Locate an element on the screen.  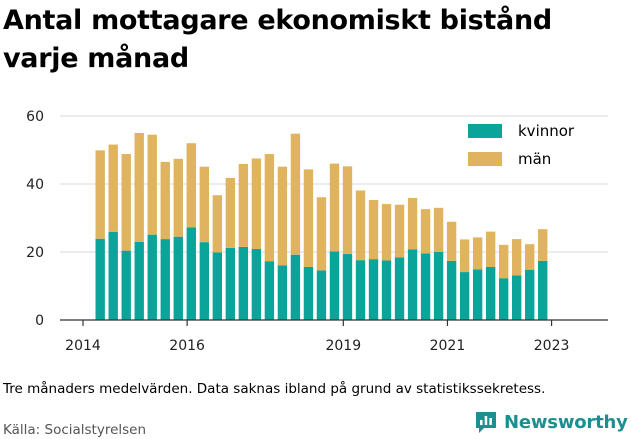
x-tick-label: 2019 is located at coordinates (343, 346).